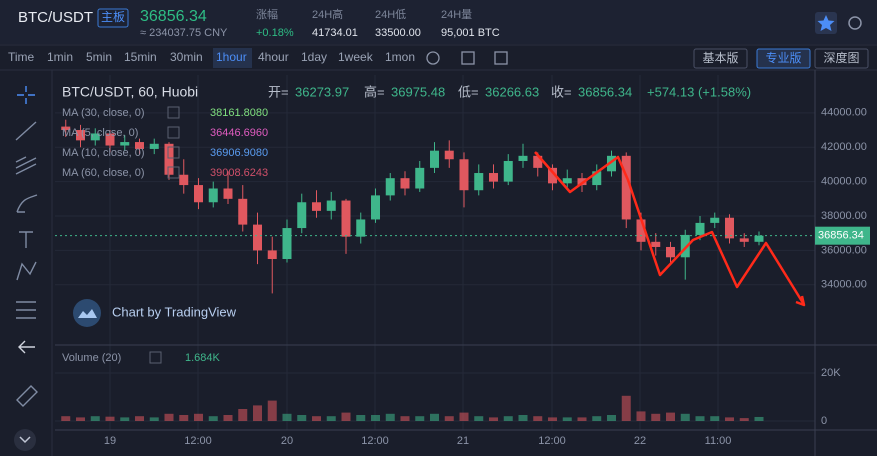 This screenshot has width=877, height=456. What do you see at coordinates (470, 33) in the screenshot?
I see `stat-value: 95,001 BTC` at bounding box center [470, 33].